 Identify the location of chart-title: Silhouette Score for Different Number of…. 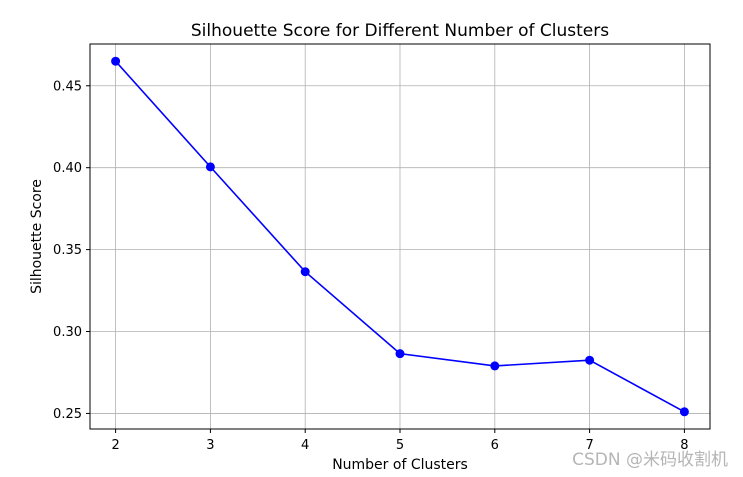
(400, 31).